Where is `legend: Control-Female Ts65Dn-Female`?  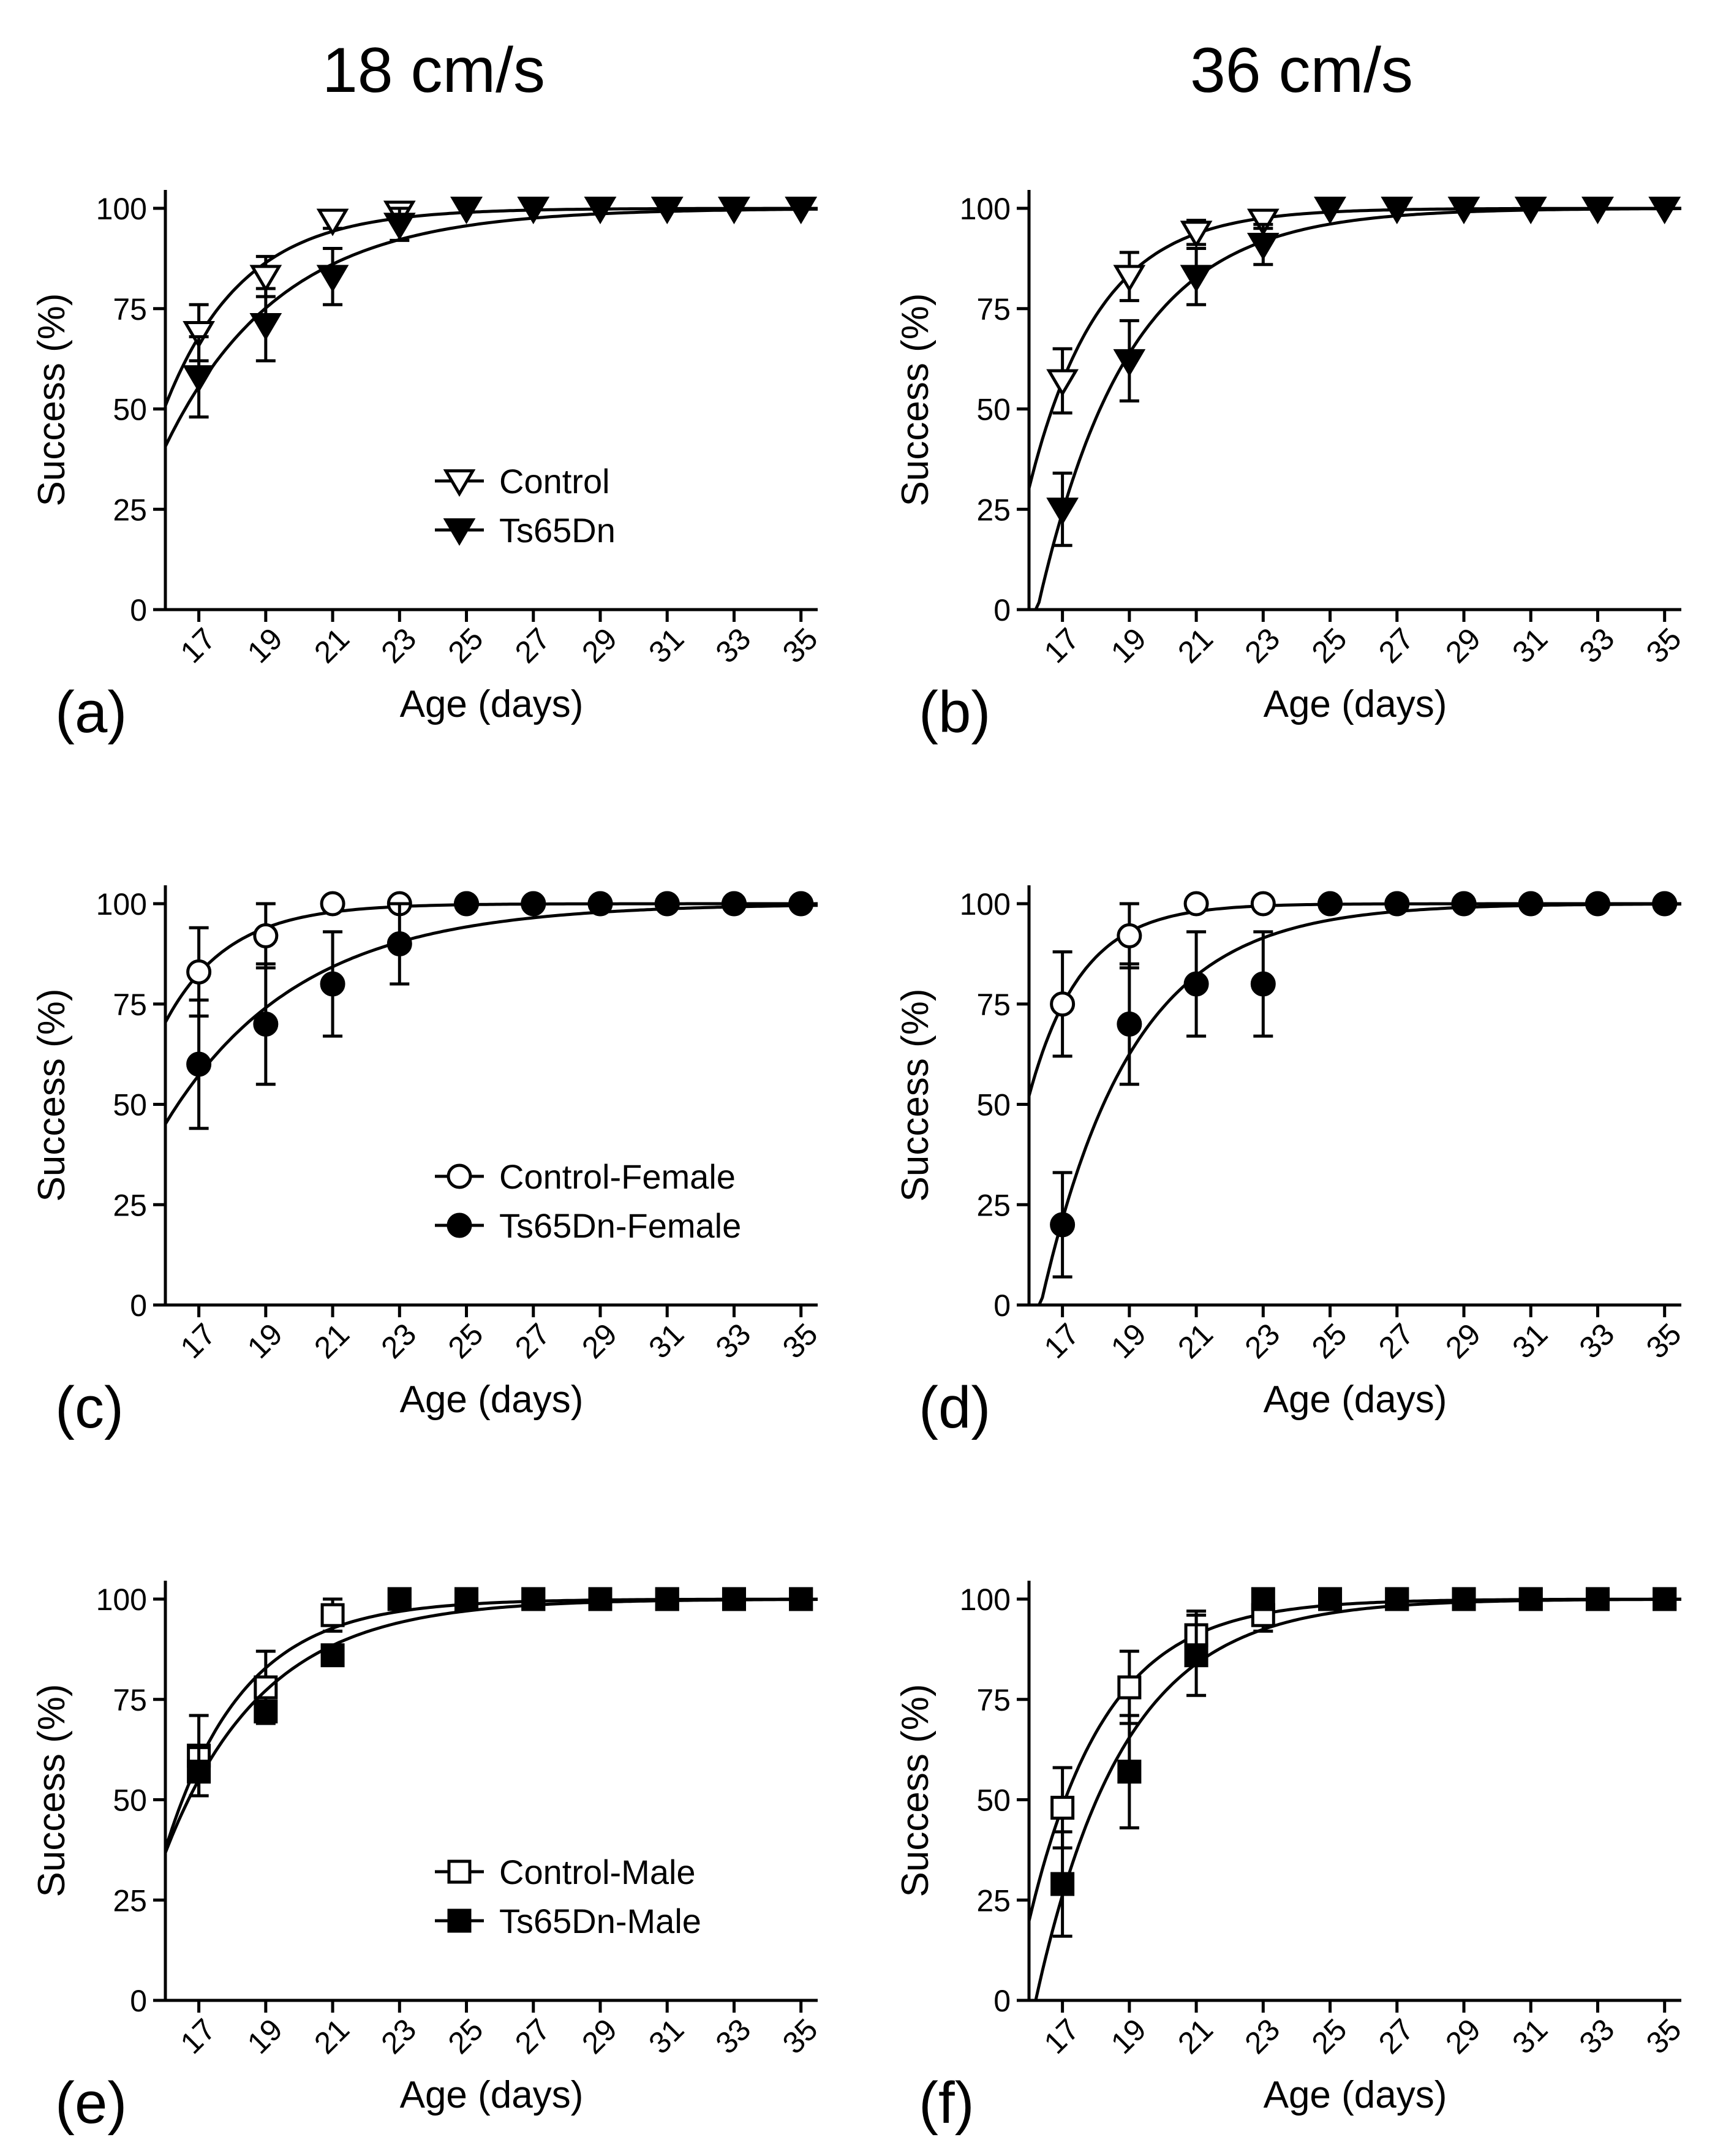
legend: Control-Female Ts65Dn-Female is located at coordinates (588, 1201).